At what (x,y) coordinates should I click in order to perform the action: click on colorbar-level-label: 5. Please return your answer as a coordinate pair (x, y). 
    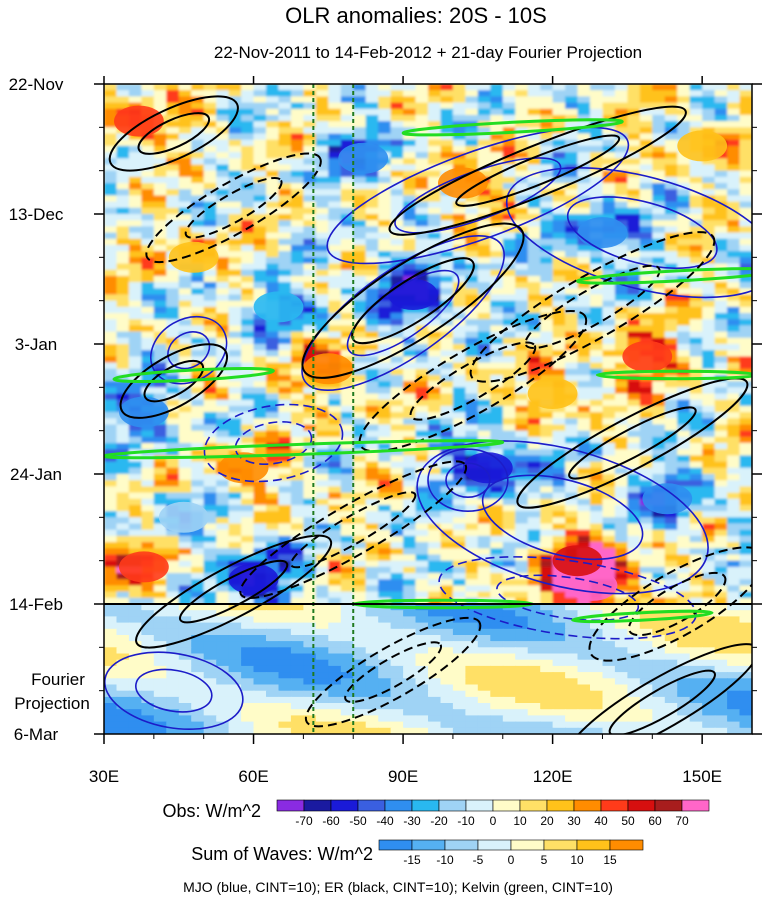
    Looking at the image, I should click on (544, 860).